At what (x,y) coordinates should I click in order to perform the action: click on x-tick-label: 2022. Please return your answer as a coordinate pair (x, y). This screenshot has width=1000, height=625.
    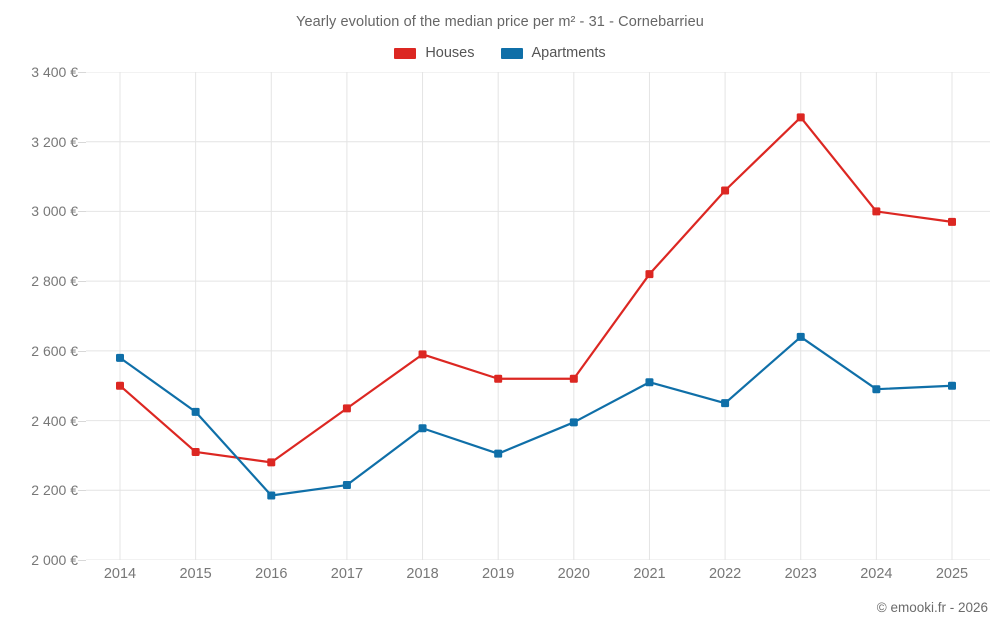
    Looking at the image, I should click on (725, 574).